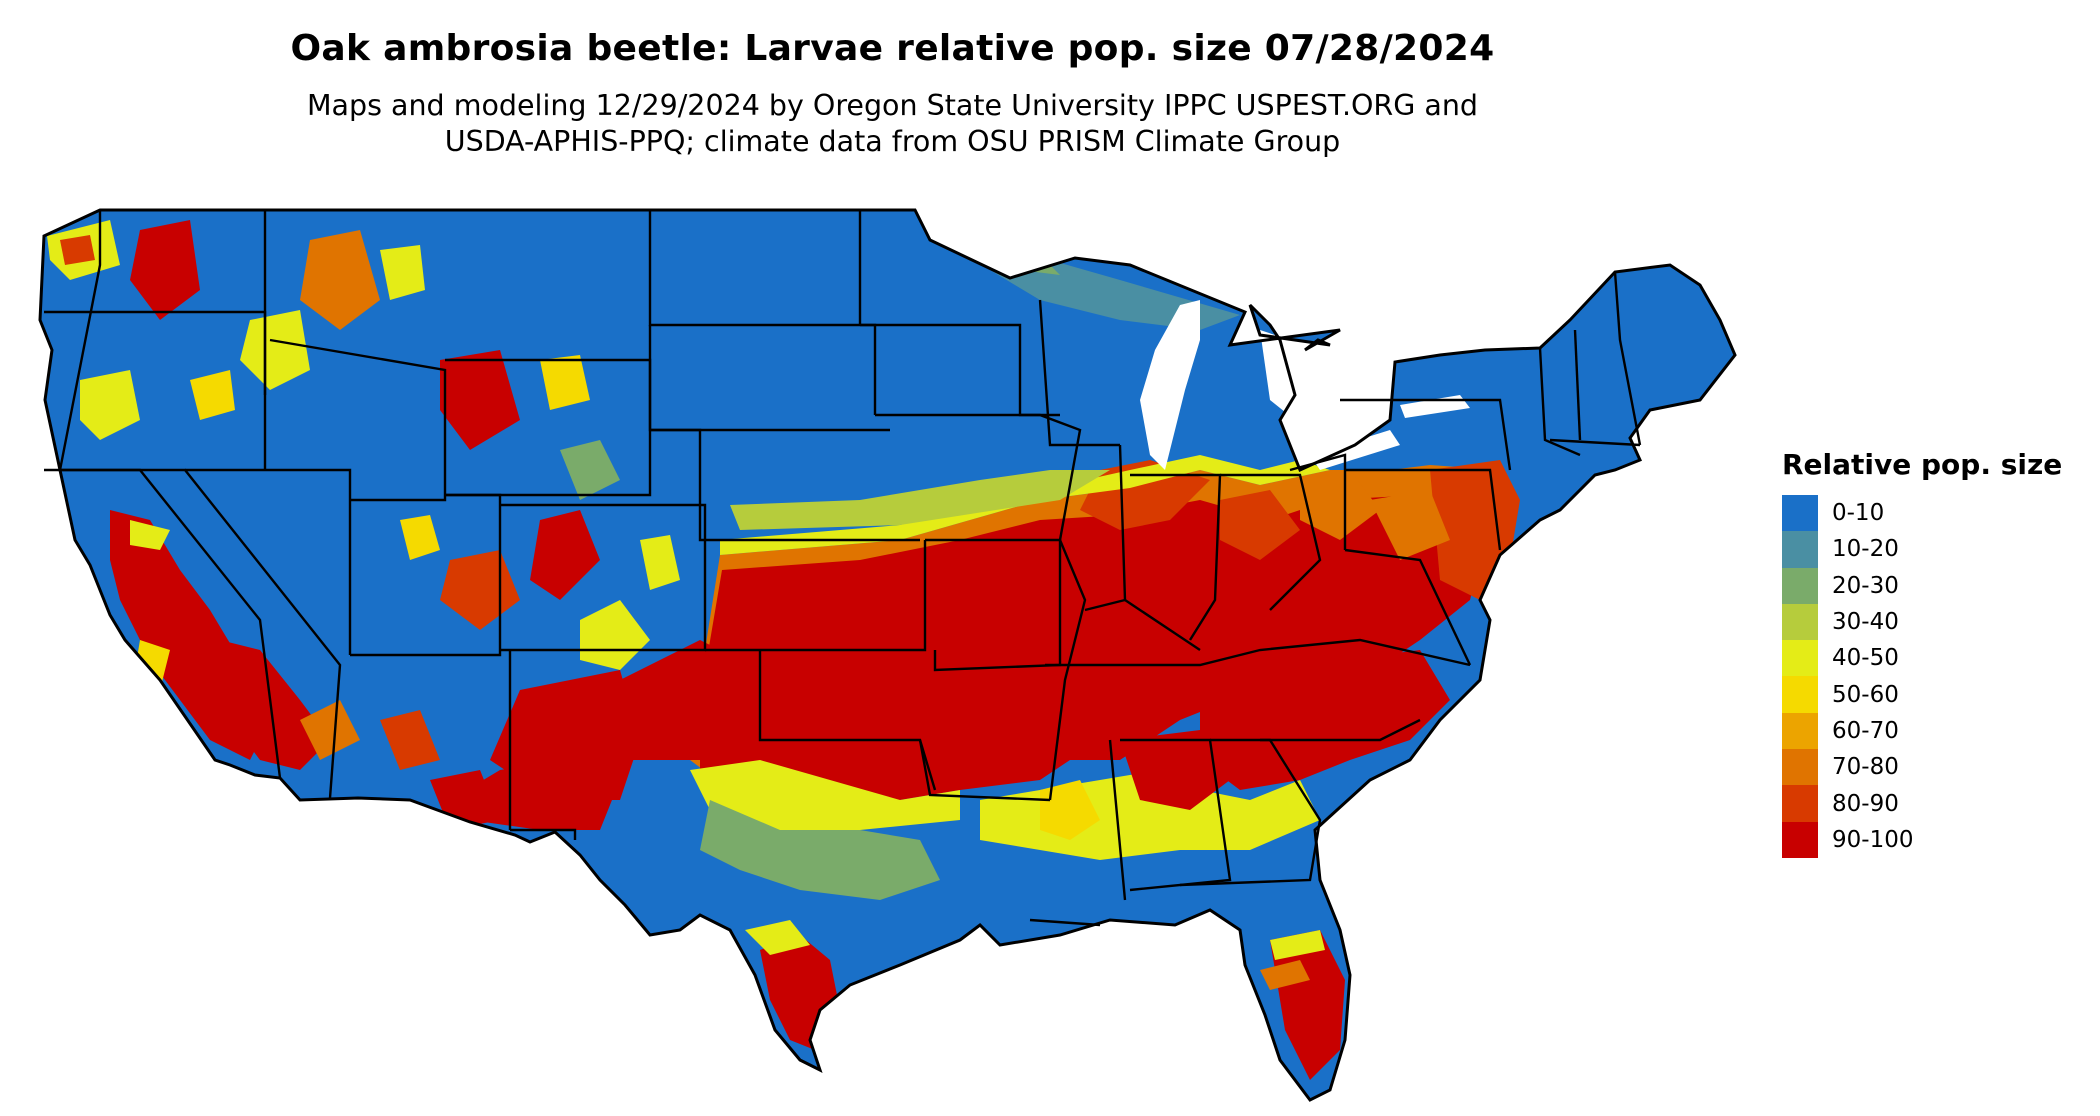 This screenshot has width=2100, height=1116. Describe the element at coordinates (1937, 622) in the screenshot. I see `legend-item: 30-40` at that location.